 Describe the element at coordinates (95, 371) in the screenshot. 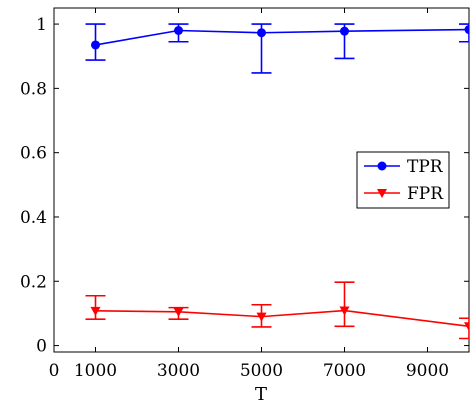

I see `x-tick-label: 1000` at that location.